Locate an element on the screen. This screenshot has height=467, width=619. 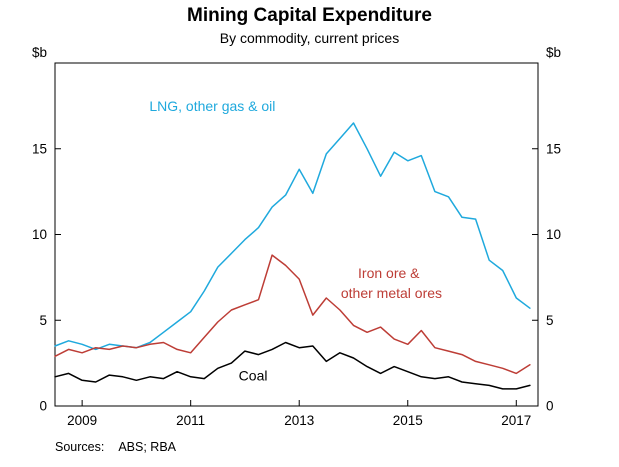
x-tick-label: 2009 is located at coordinates (82, 420).